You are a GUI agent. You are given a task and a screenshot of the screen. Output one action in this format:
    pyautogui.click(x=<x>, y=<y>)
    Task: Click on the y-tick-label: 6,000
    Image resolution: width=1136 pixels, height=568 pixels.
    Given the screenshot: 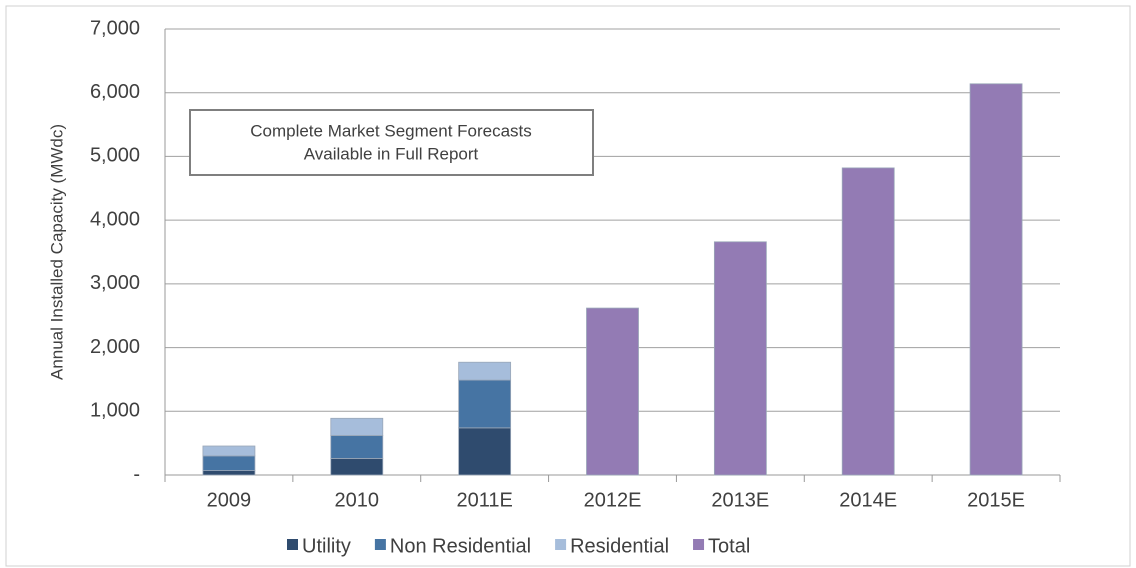 What is the action you would take?
    pyautogui.click(x=115, y=92)
    